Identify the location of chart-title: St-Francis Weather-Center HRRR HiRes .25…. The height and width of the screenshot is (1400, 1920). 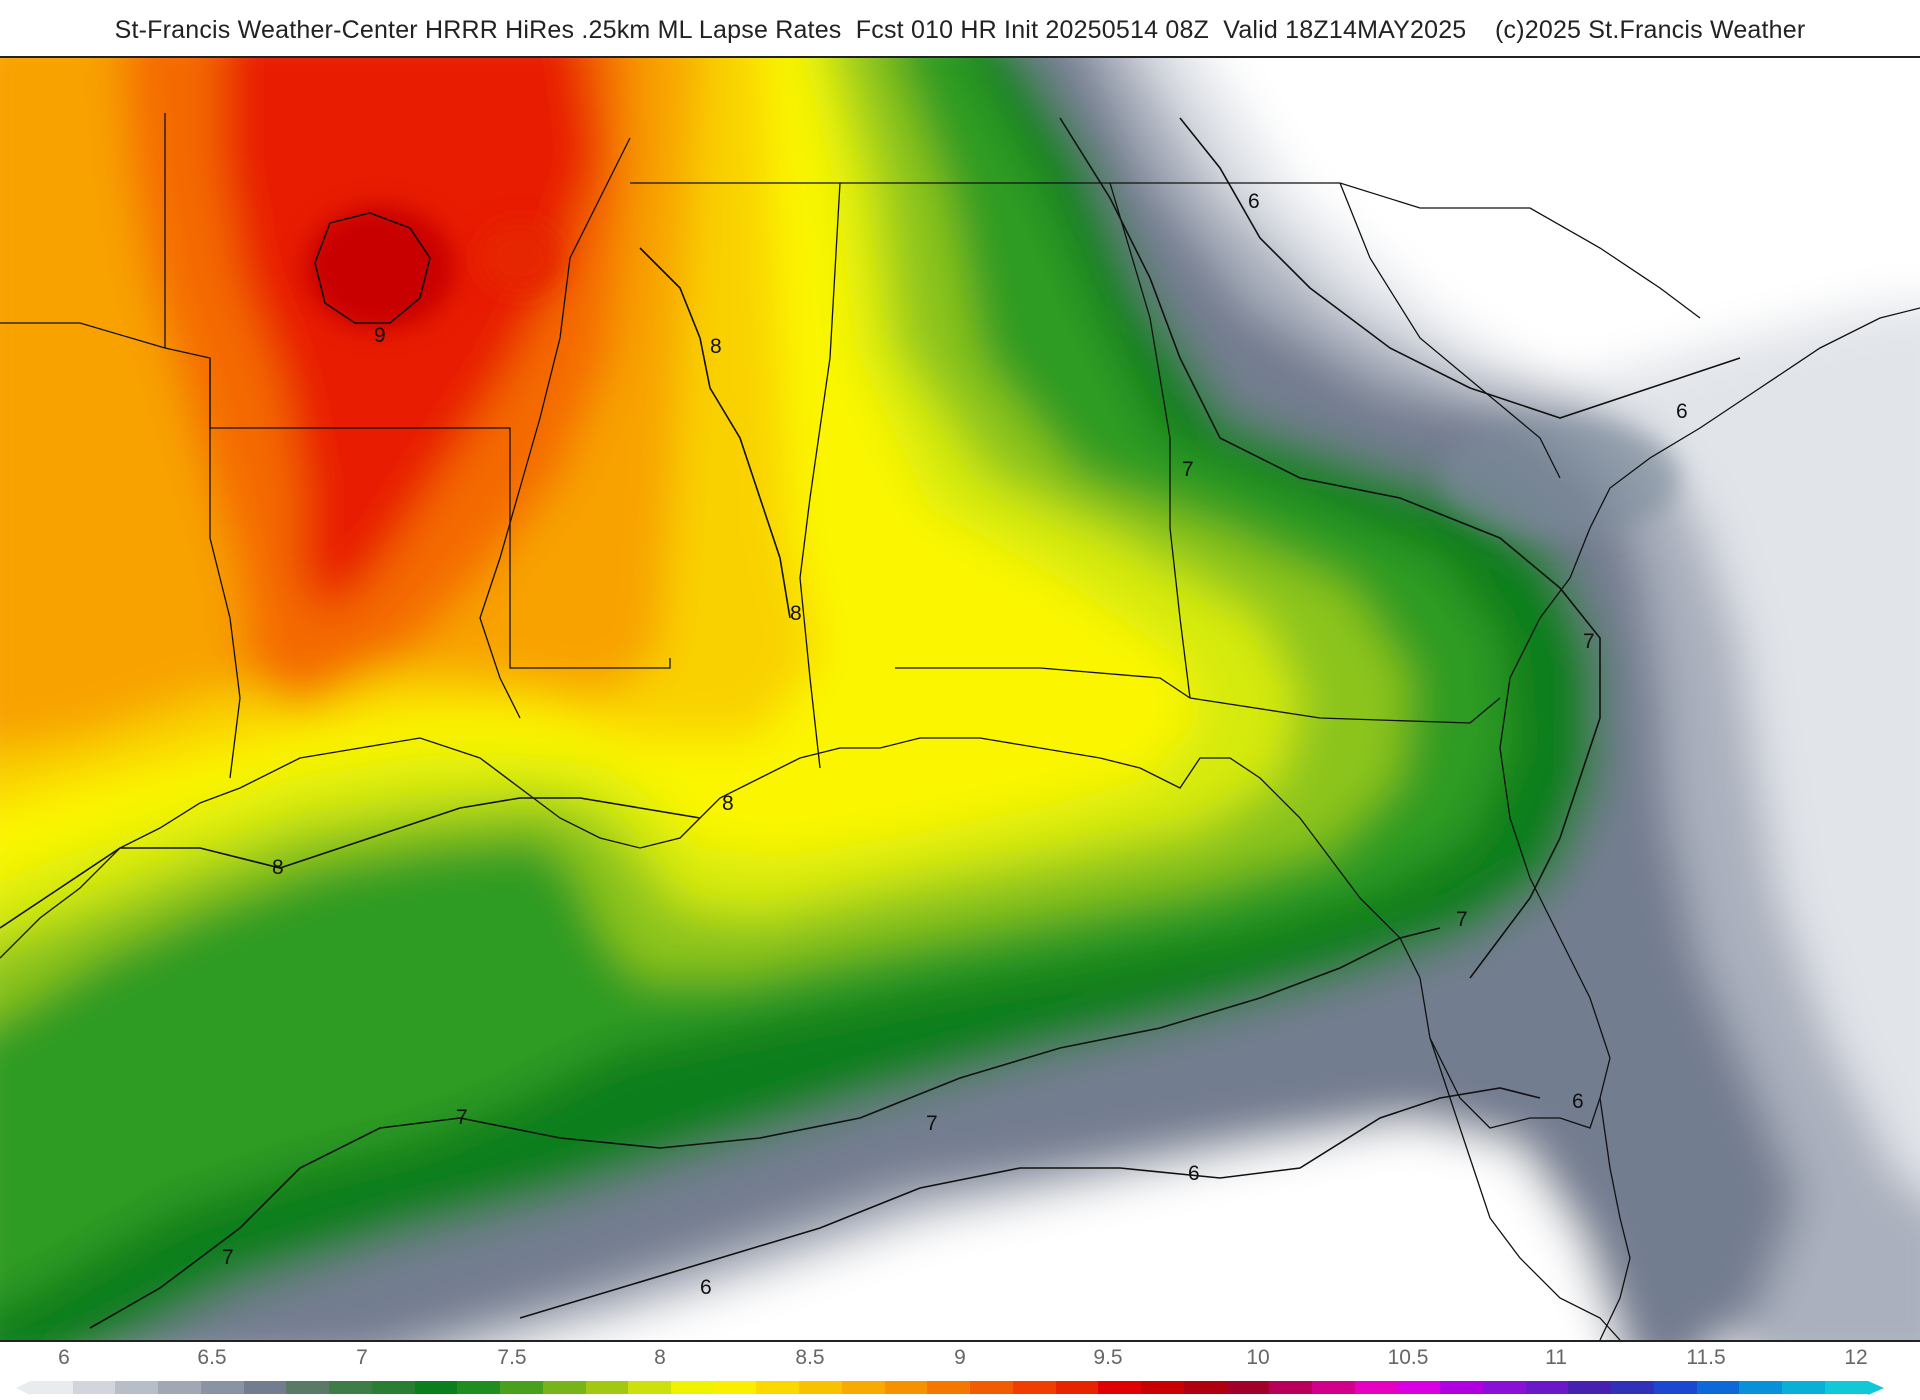
(960, 30).